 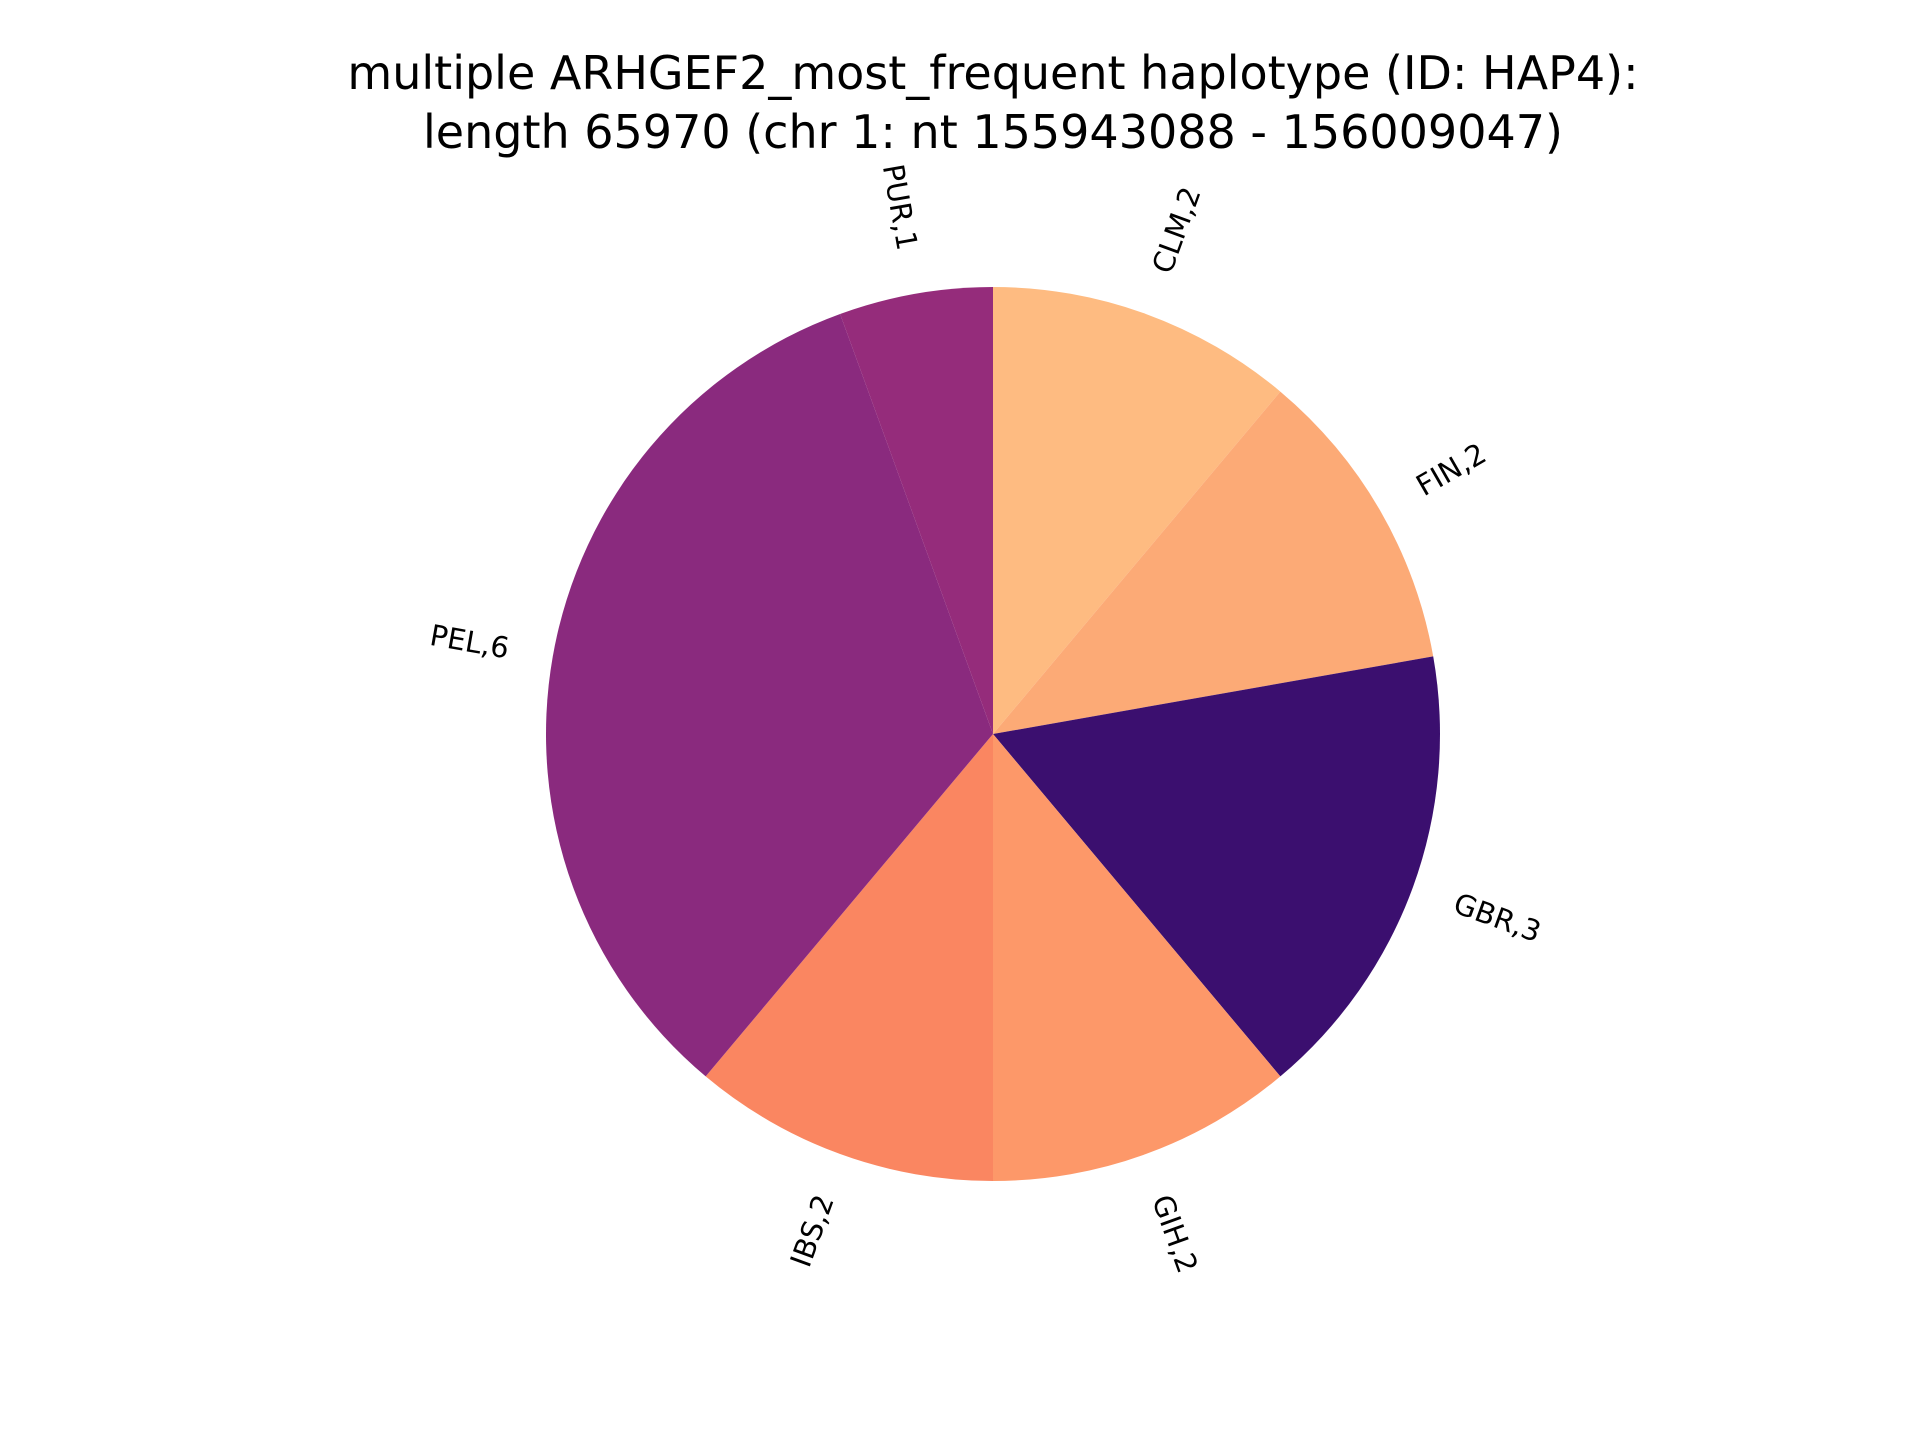 What do you see at coordinates (769, 695) in the screenshot?
I see `pie-slice-pel` at bounding box center [769, 695].